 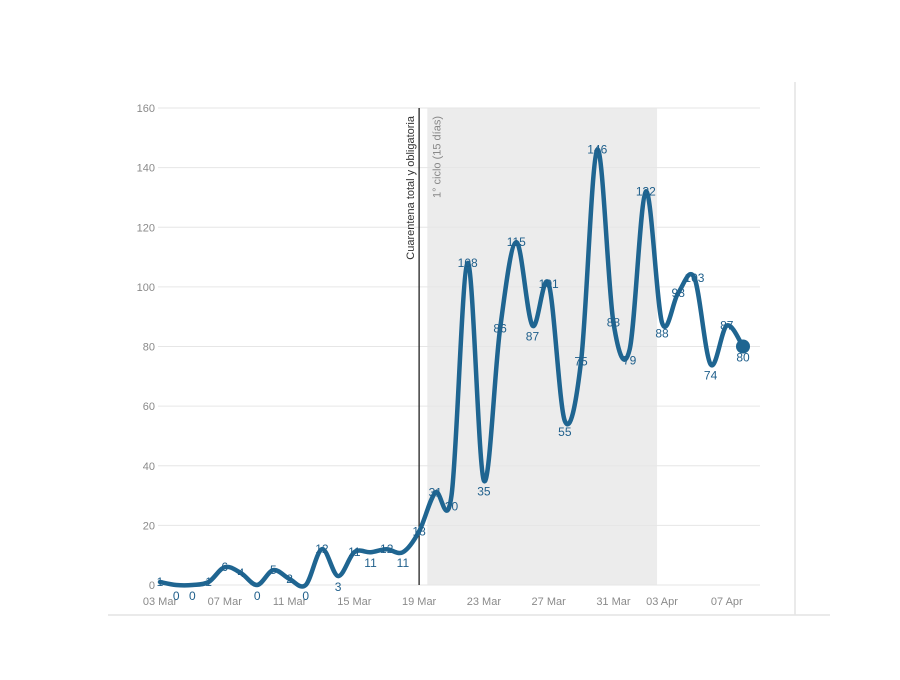 What do you see at coordinates (613, 602) in the screenshot?
I see `x-tick-label: 31 Mar` at bounding box center [613, 602].